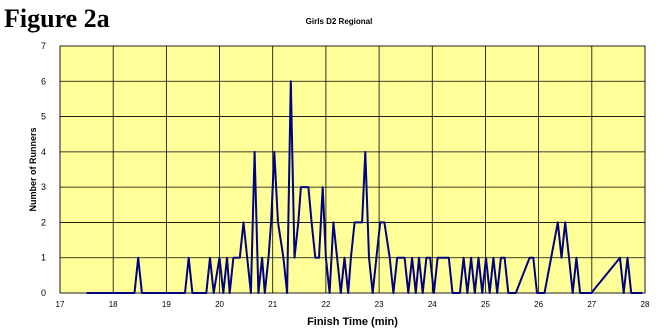 This screenshot has height=331, width=660. What do you see at coordinates (43, 46) in the screenshot?
I see `y-tick-label: 7` at bounding box center [43, 46].